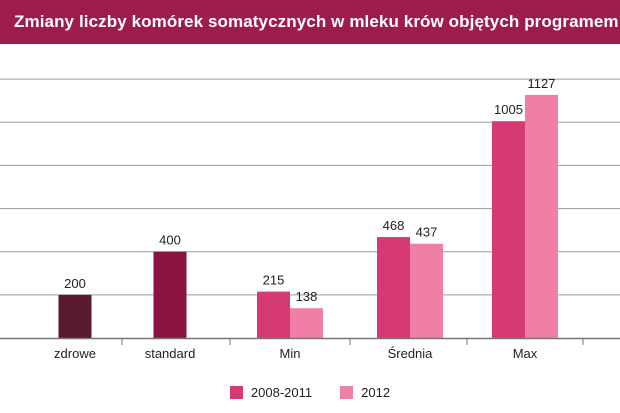 The image size is (620, 413). I want to click on legend-label-2008-2011: 2008-2011, so click(281, 392).